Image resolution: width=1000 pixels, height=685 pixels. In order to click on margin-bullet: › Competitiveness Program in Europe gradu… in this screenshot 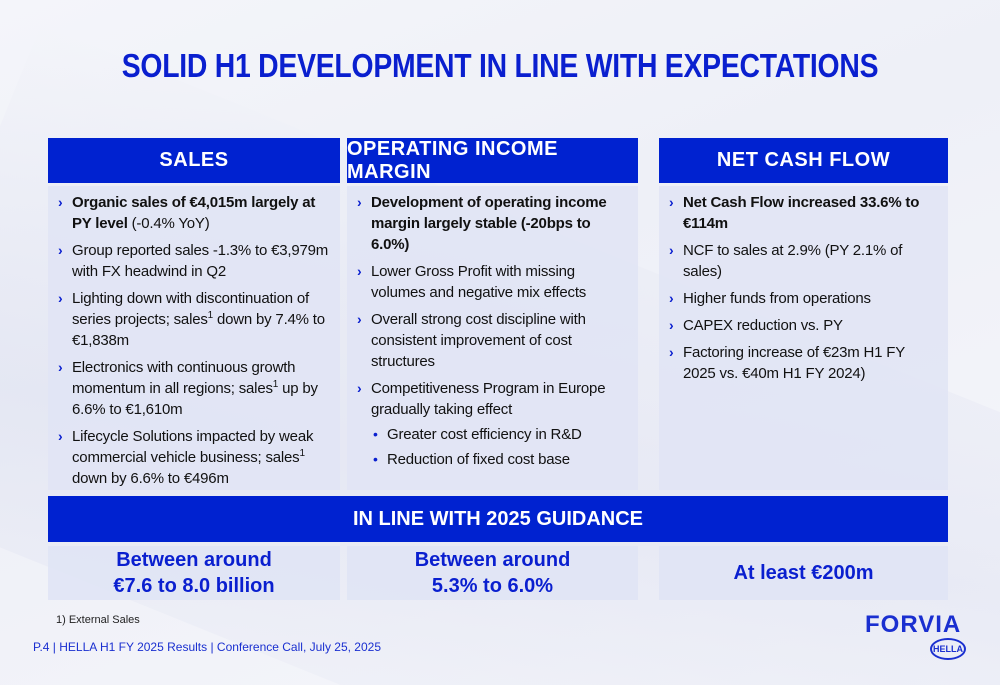, I will do `click(492, 424)`.